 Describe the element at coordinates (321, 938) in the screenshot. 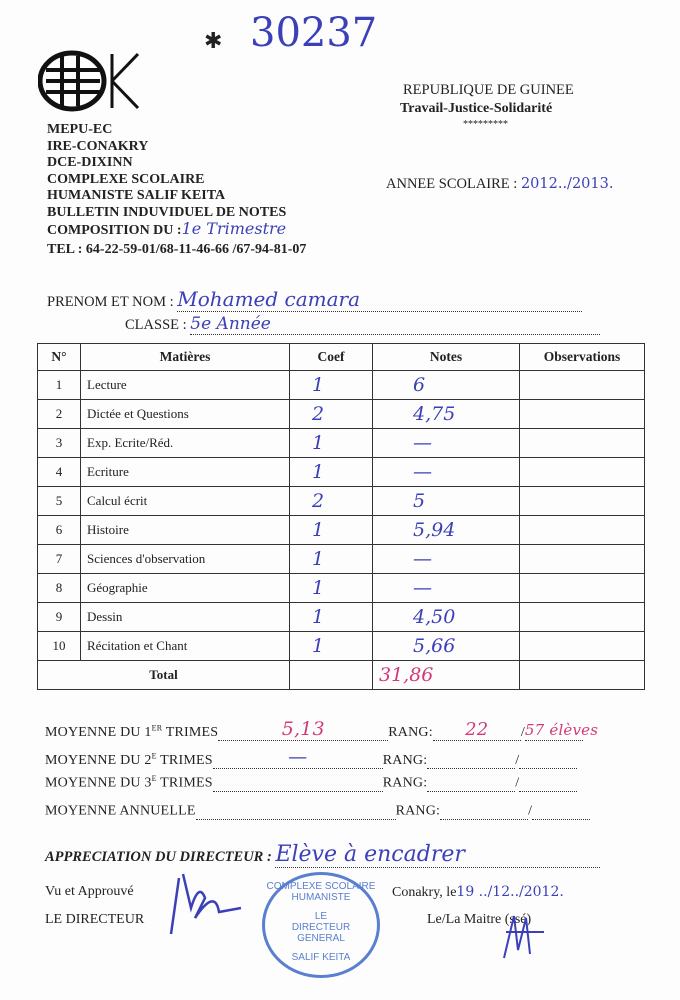

I see `stamp-text: GENERAL` at that location.